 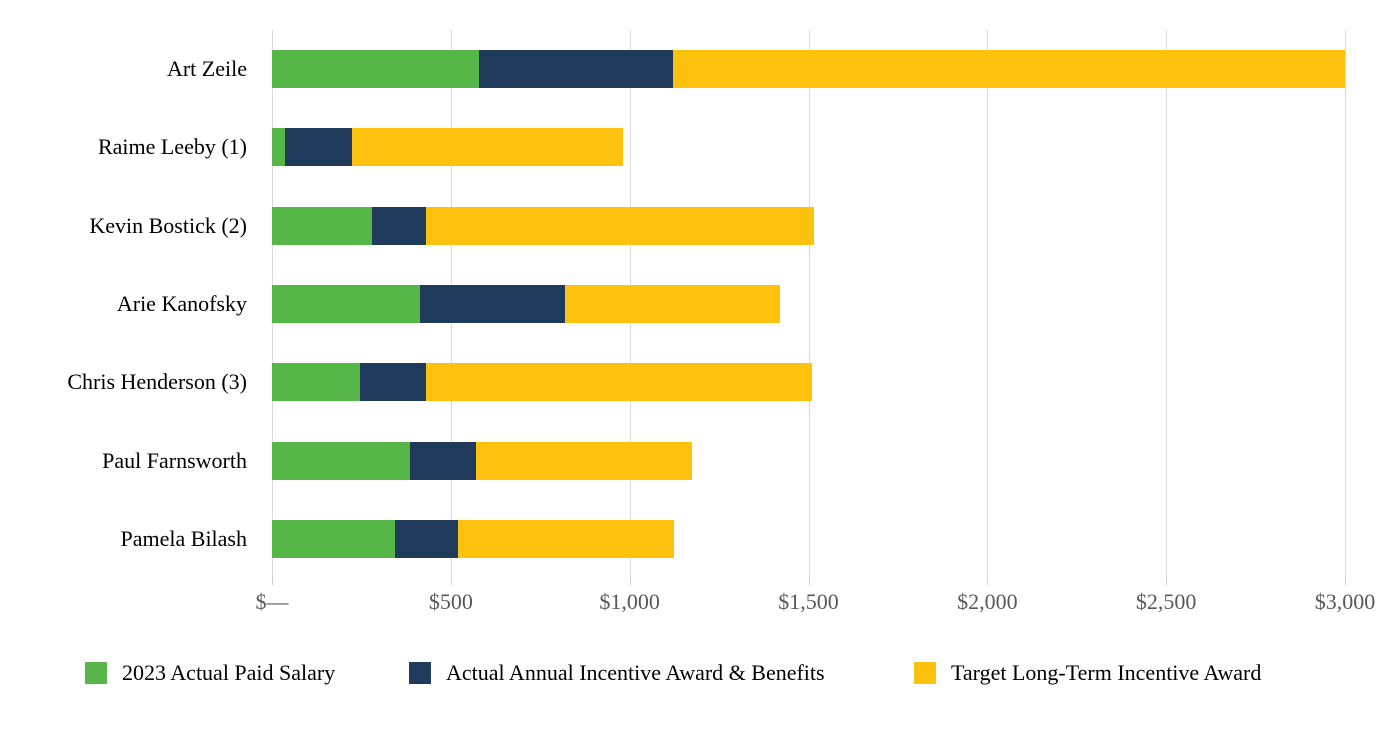 What do you see at coordinates (181, 303) in the screenshot?
I see `category-label: Arie Kanofsky` at bounding box center [181, 303].